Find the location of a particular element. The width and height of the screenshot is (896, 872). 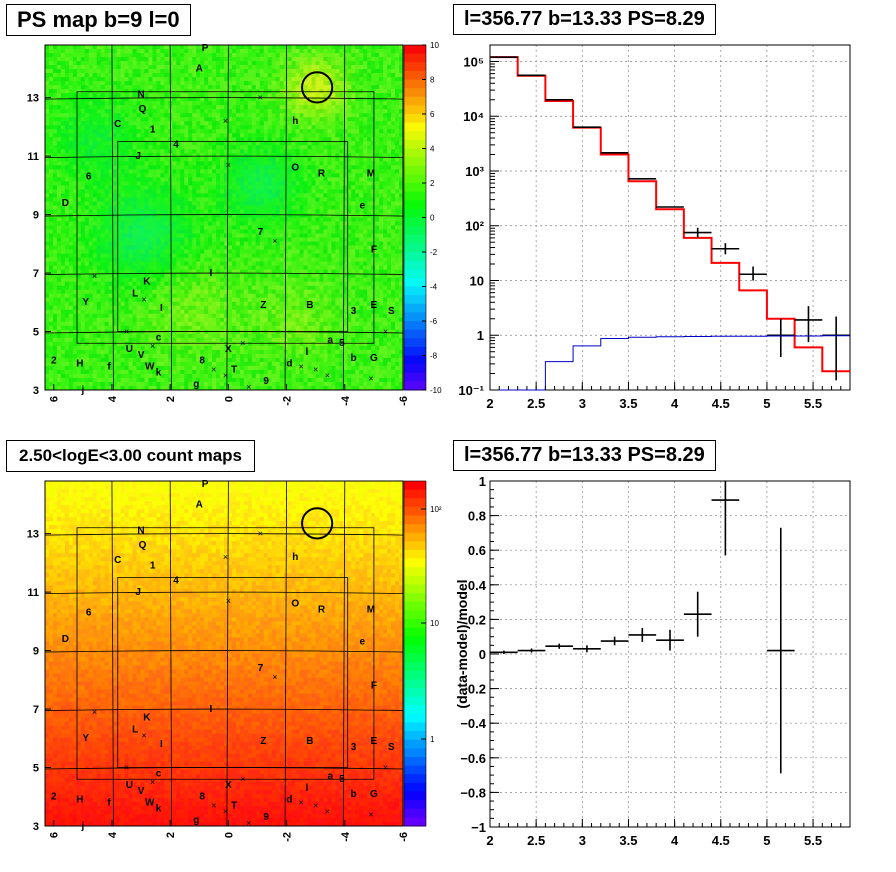

y-tick-label: 9 is located at coordinates (36, 652).